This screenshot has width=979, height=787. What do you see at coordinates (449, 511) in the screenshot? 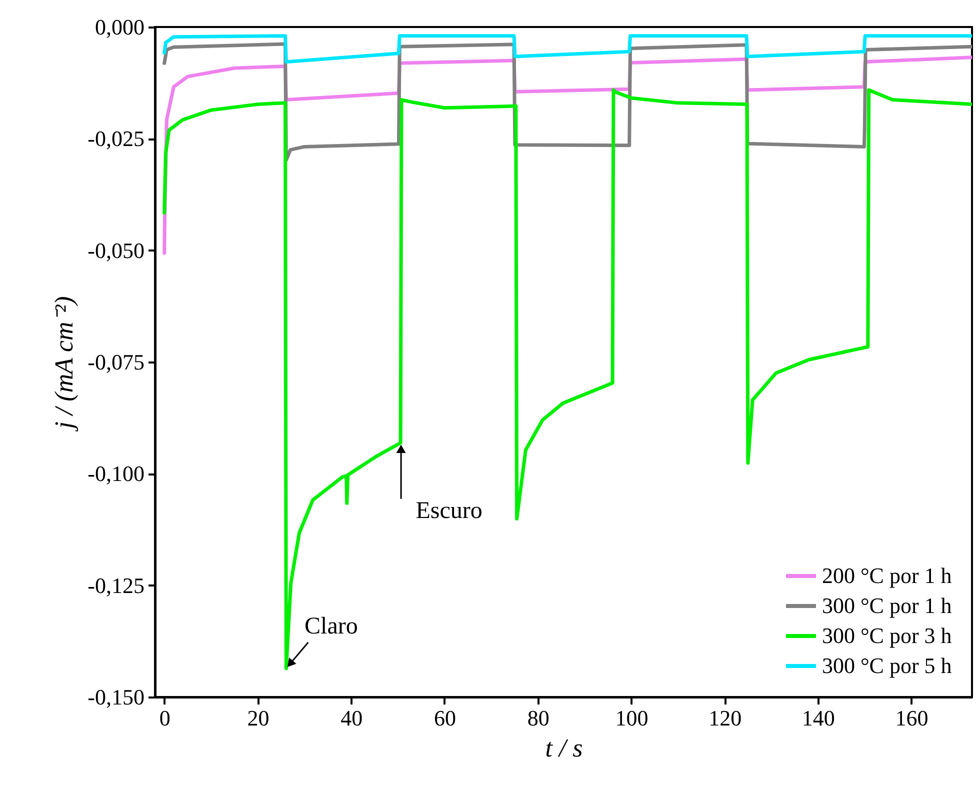
I see `annotation: Escuro` at bounding box center [449, 511].